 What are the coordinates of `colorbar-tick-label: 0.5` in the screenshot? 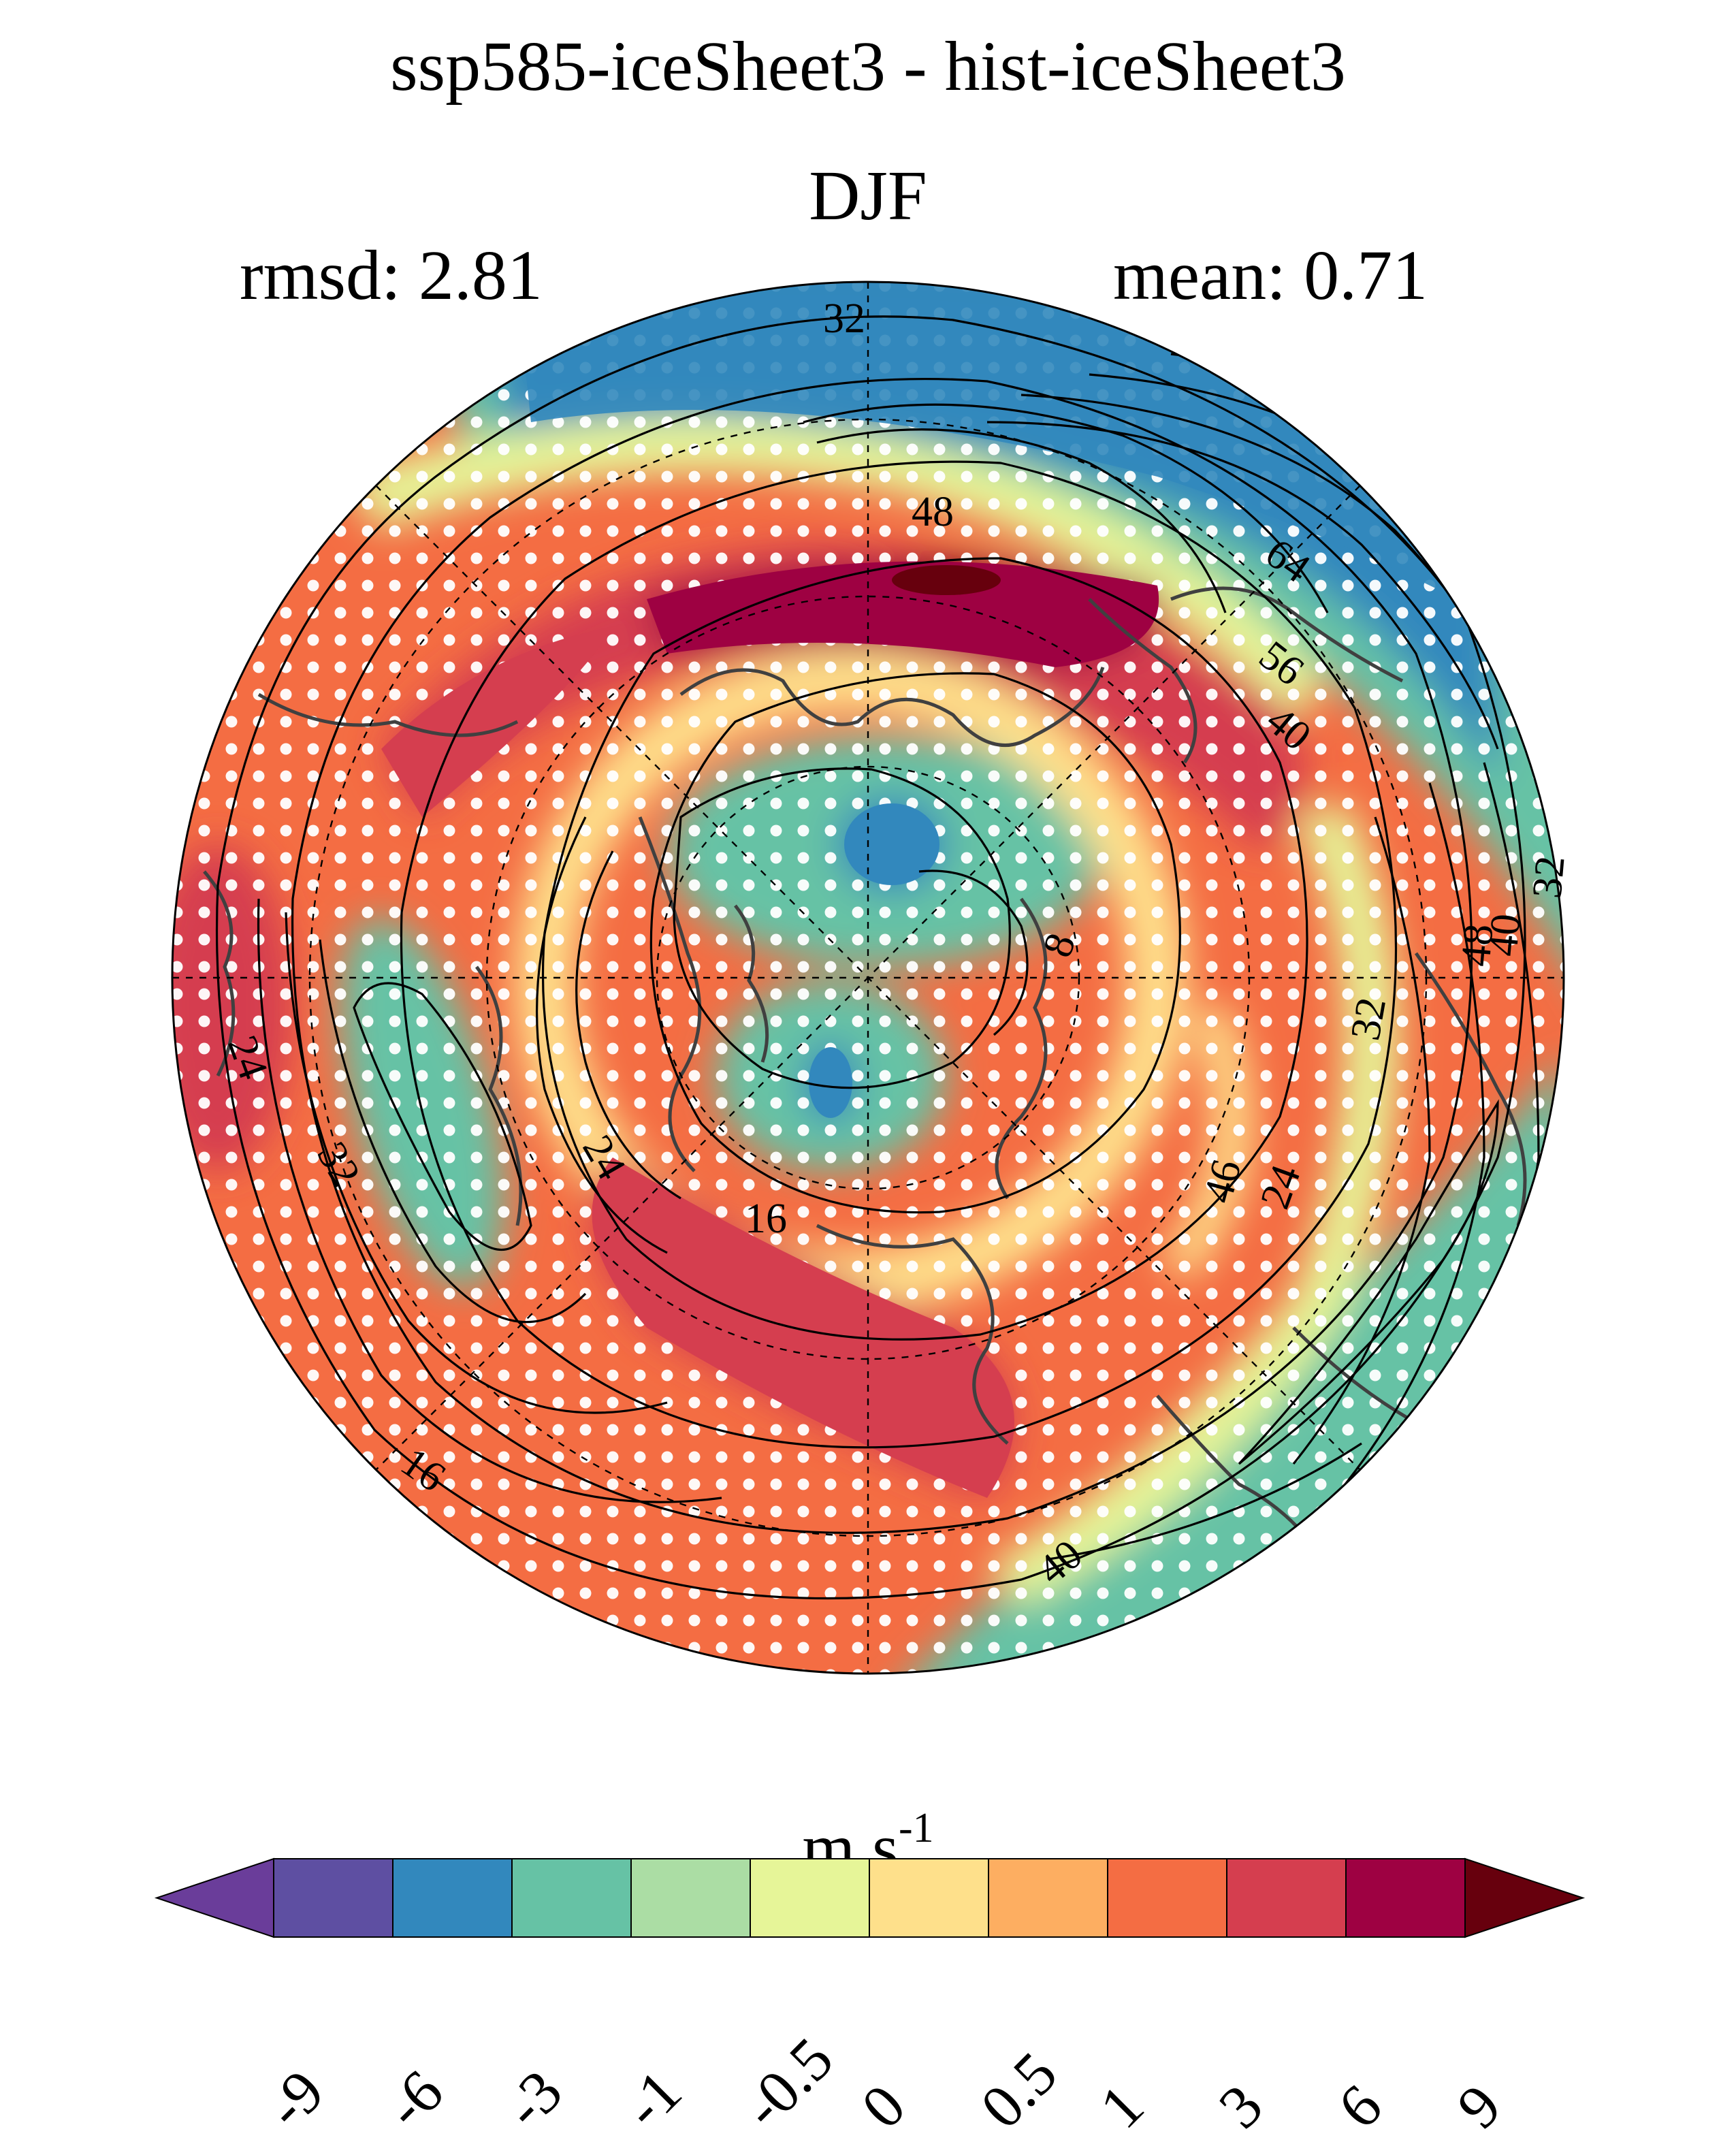 It's located at (1019, 2090).